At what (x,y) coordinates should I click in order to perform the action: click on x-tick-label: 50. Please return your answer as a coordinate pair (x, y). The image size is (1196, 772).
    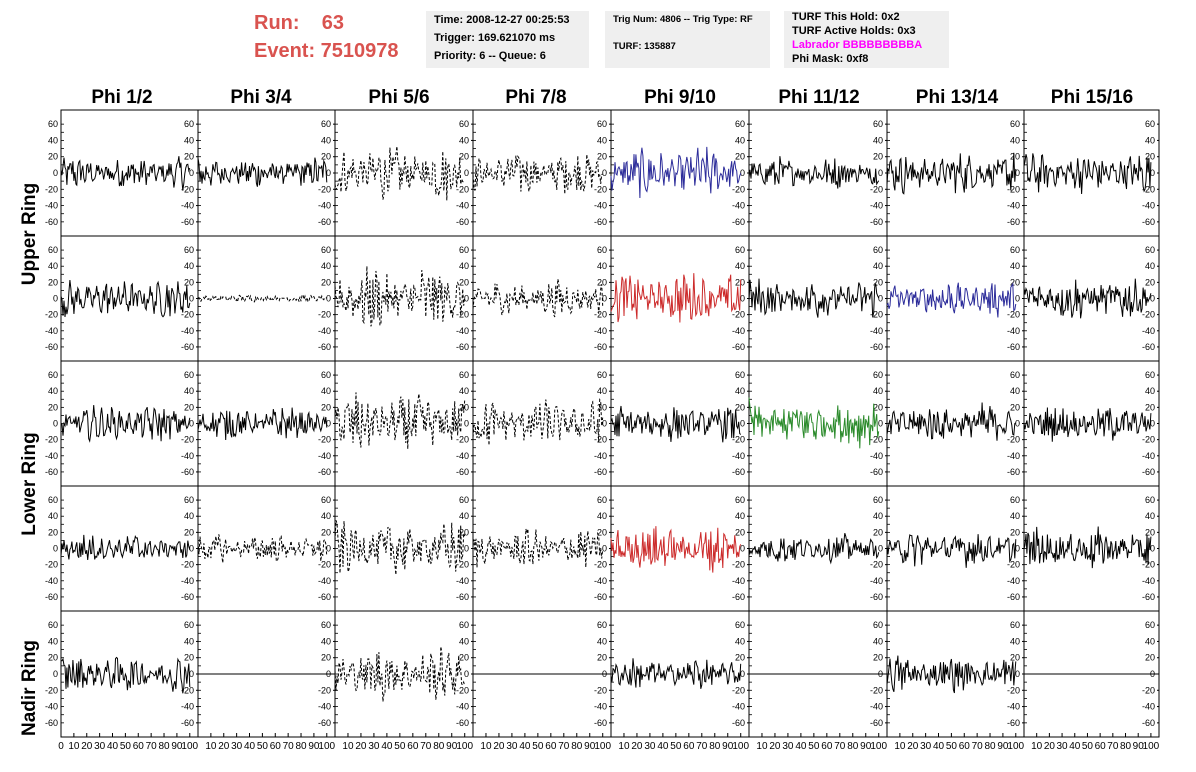
    Looking at the image, I should click on (1088, 746).